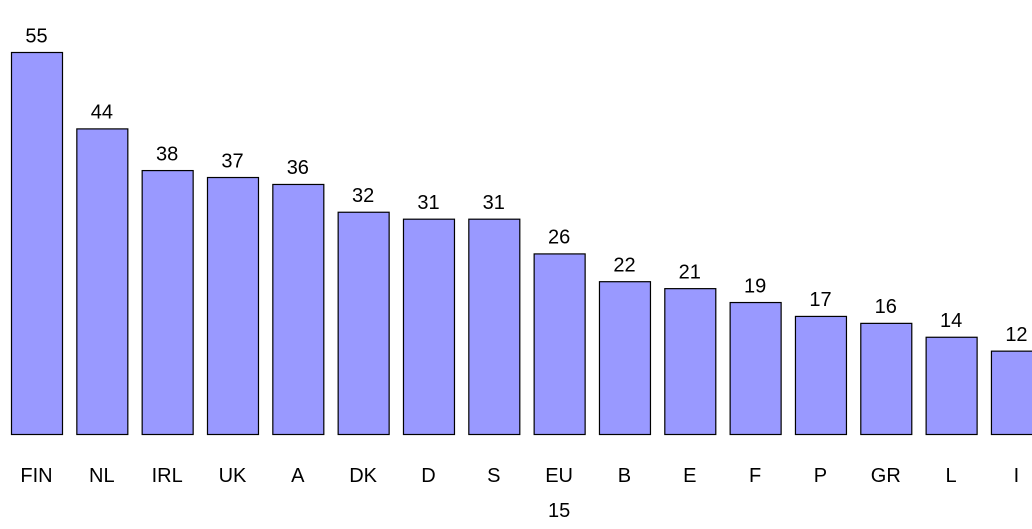 This screenshot has width=1032, height=529. Describe the element at coordinates (559, 238) in the screenshot. I see `value-label: 26` at that location.